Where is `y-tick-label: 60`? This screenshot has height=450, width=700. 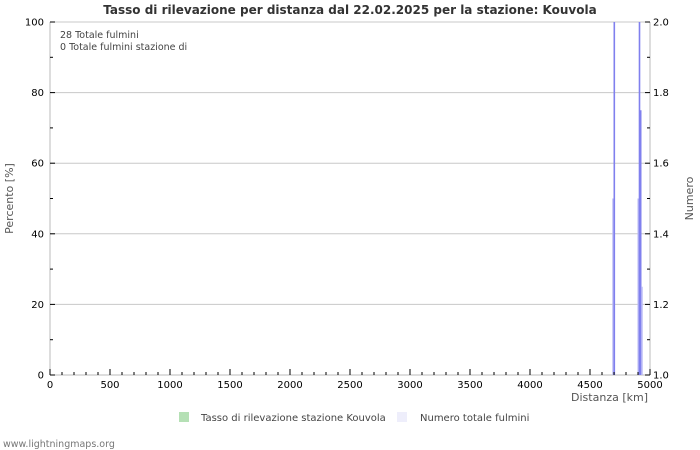
y-tick-label: 60 is located at coordinates (37, 164).